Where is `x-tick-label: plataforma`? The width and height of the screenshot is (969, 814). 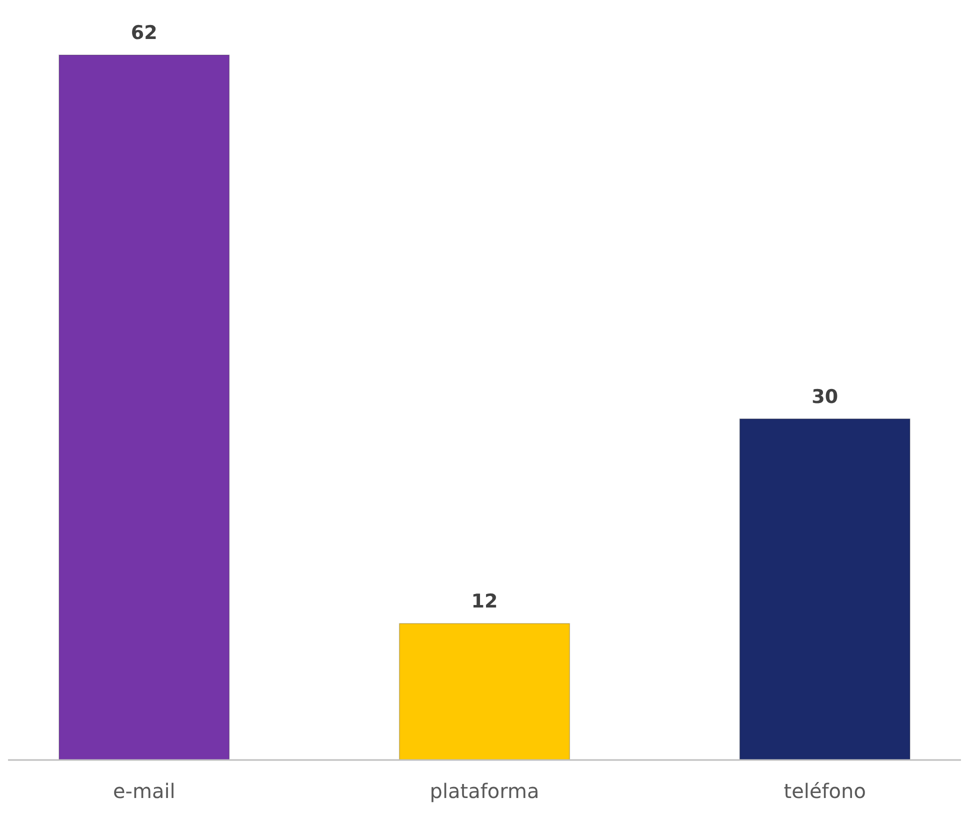 x-tick-label: plataforma is located at coordinates (485, 791).